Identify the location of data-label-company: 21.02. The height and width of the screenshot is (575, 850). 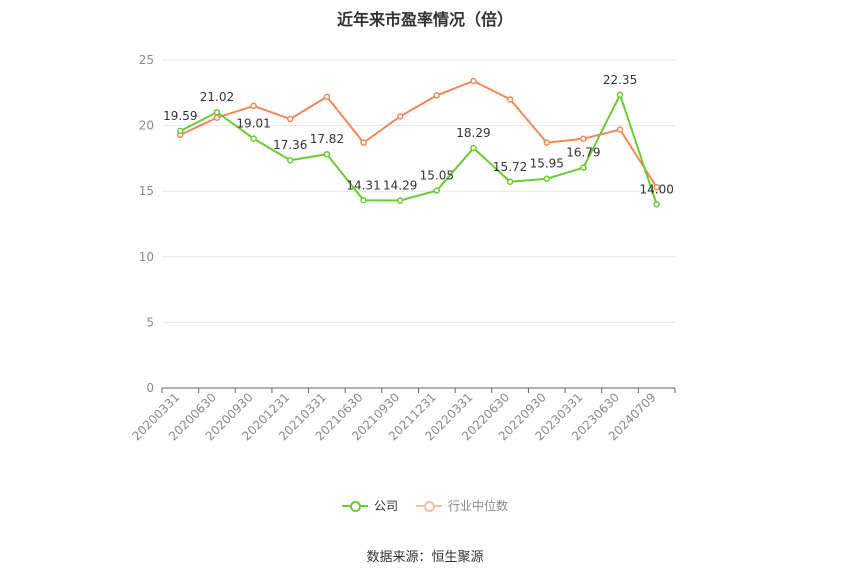
(217, 97).